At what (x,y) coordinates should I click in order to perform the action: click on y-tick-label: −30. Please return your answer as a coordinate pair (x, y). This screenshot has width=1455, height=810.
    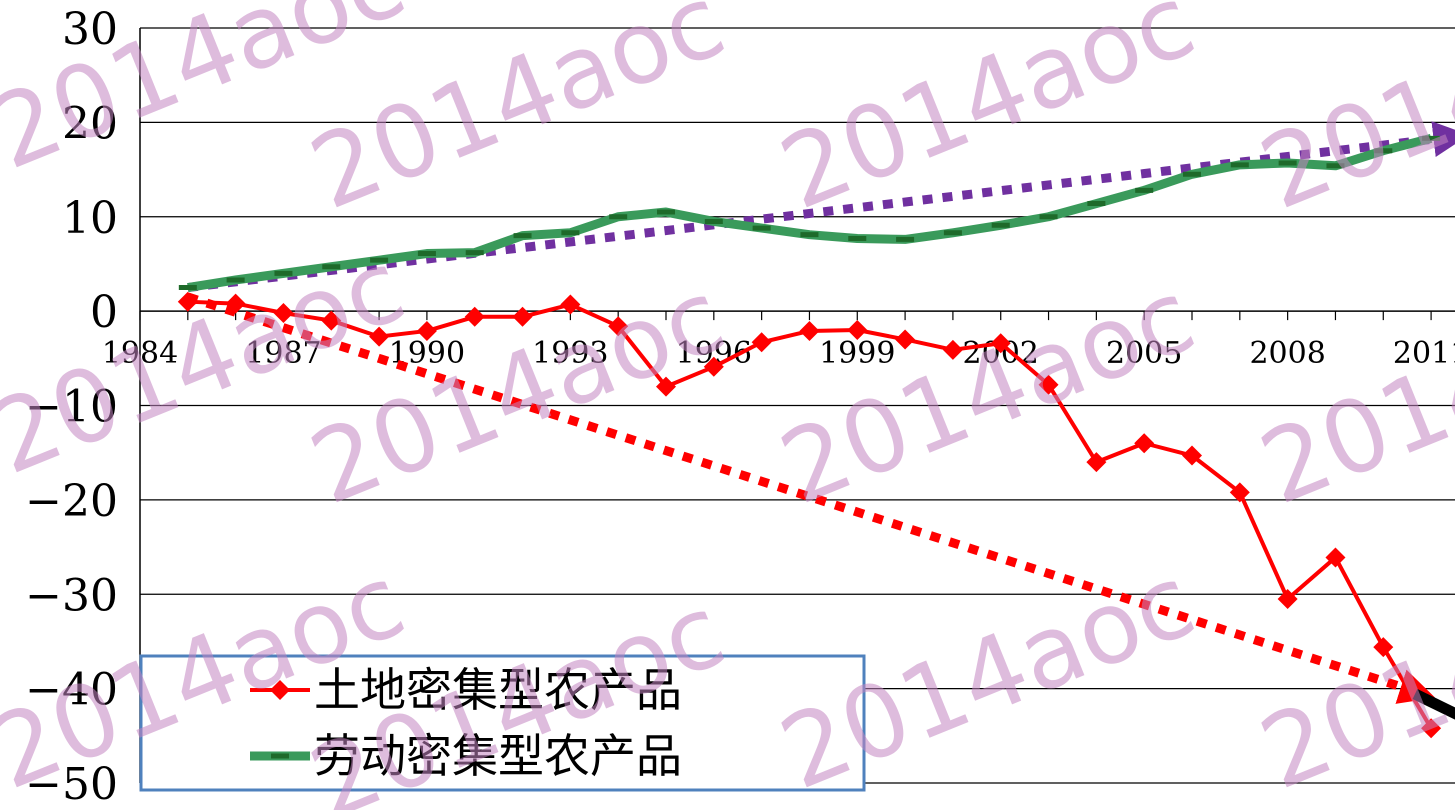
    Looking at the image, I should click on (71, 595).